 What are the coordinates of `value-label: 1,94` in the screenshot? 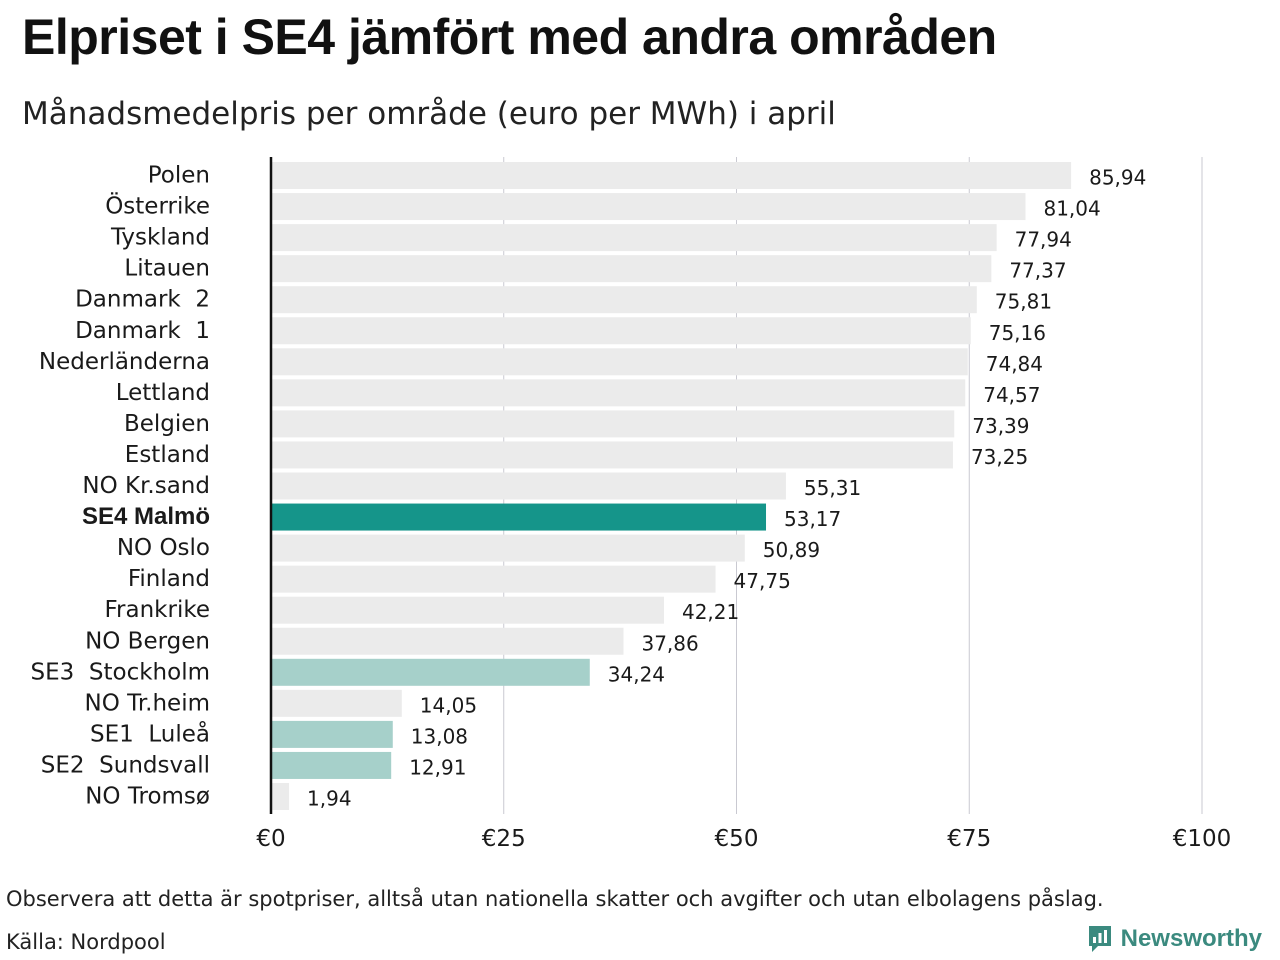 It's located at (329, 799).